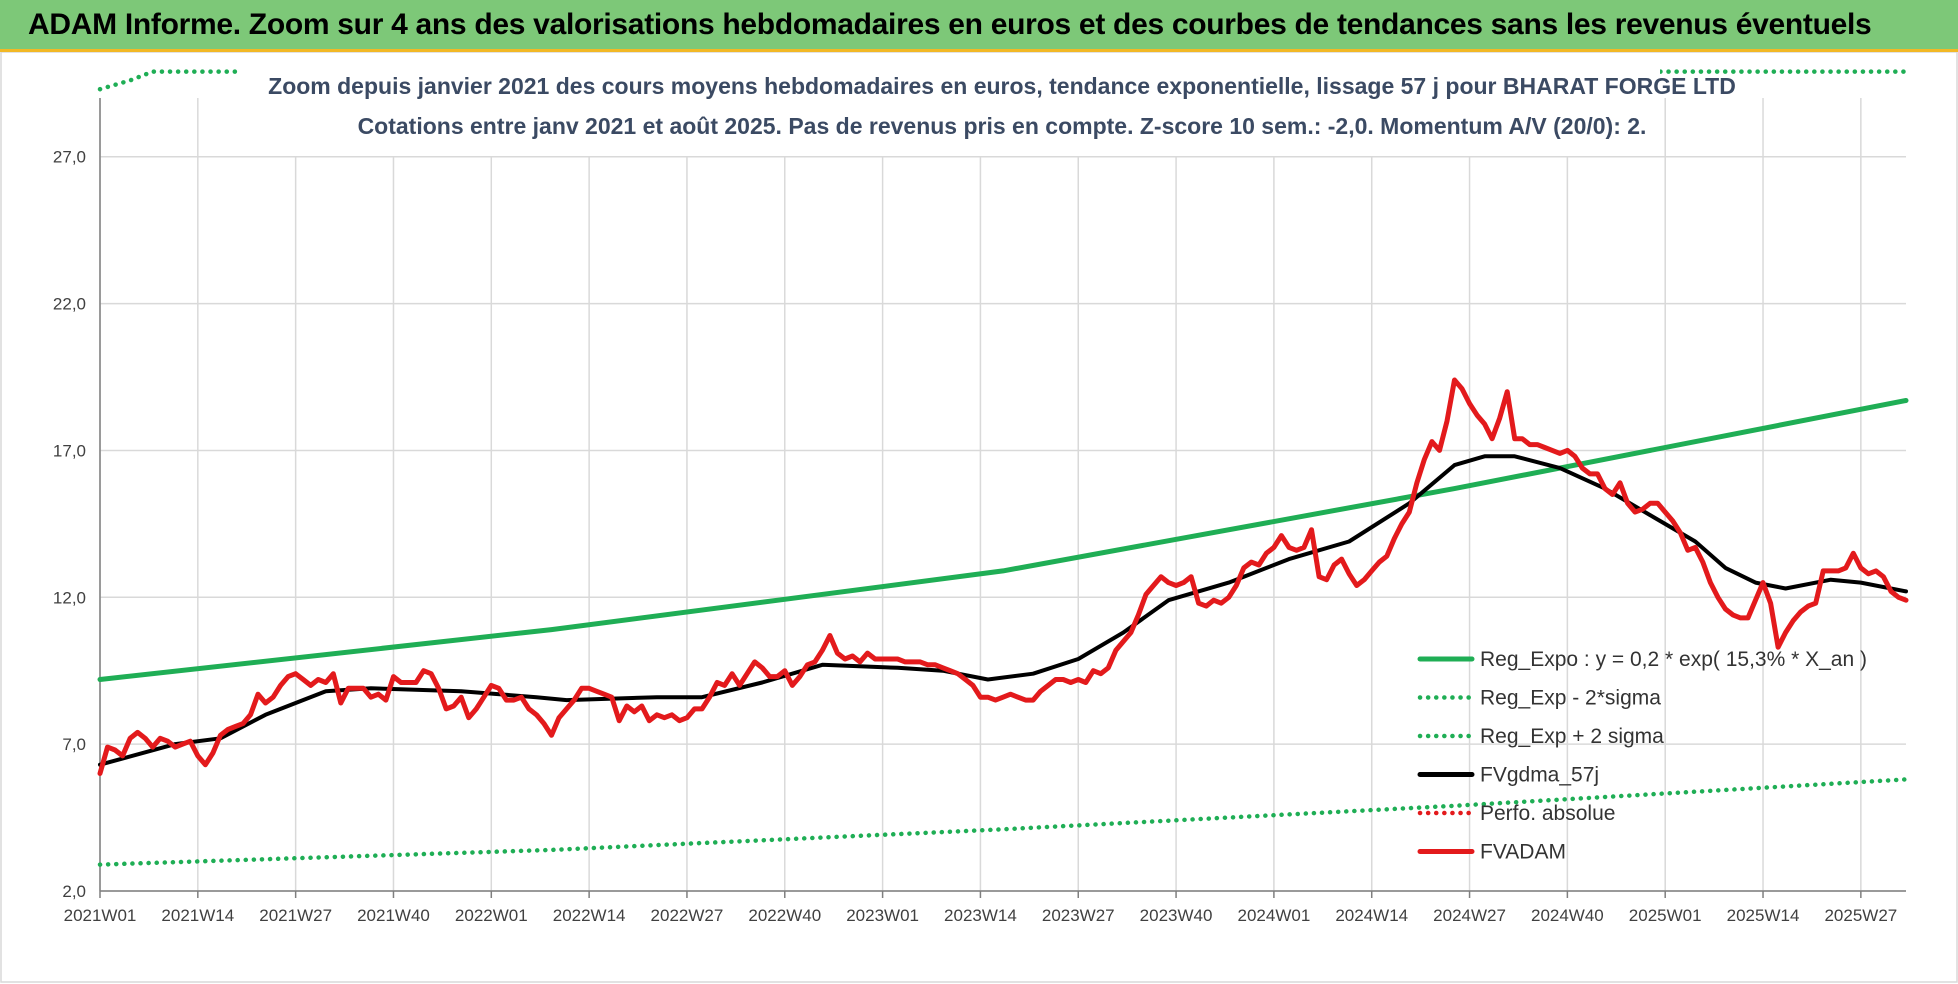 The width and height of the screenshot is (1958, 984). Describe the element at coordinates (1572, 736) in the screenshot. I see `legend-label: Reg_Exp + 2 sigma` at that location.